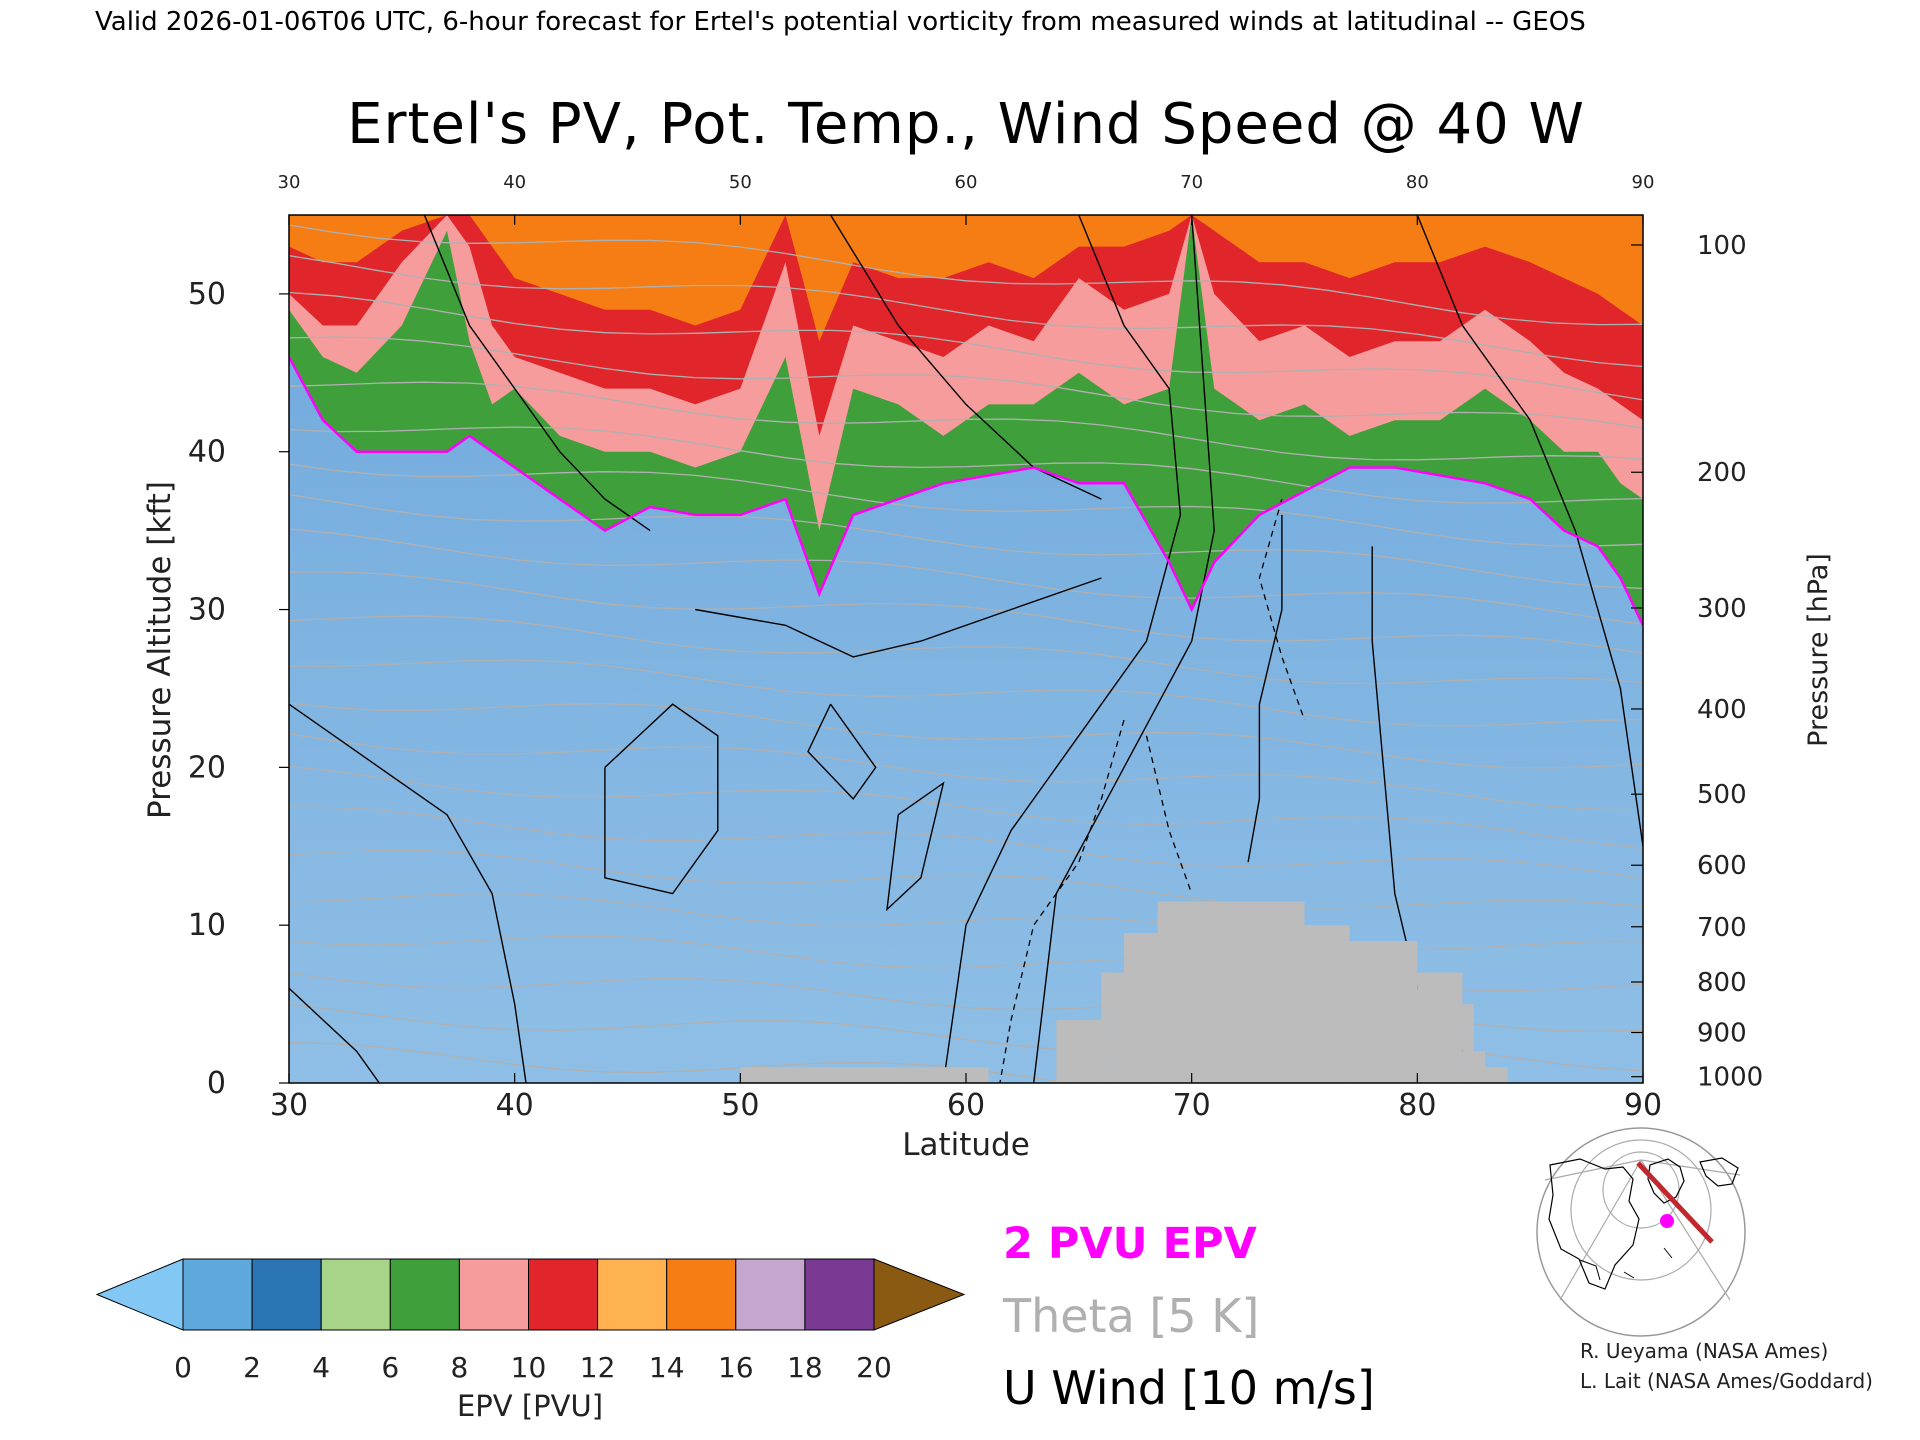 The height and width of the screenshot is (1440, 1920). I want to click on map-coastline-north-america, so click(1594, 1224).